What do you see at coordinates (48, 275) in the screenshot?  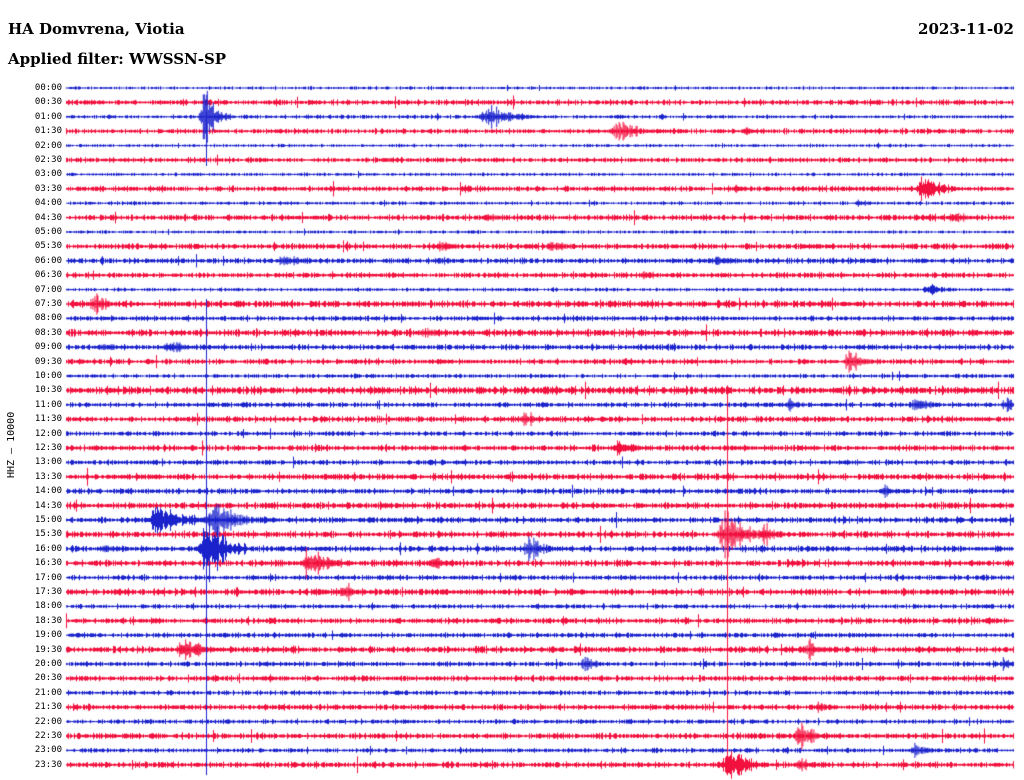 I see `time-label: 06:30` at bounding box center [48, 275].